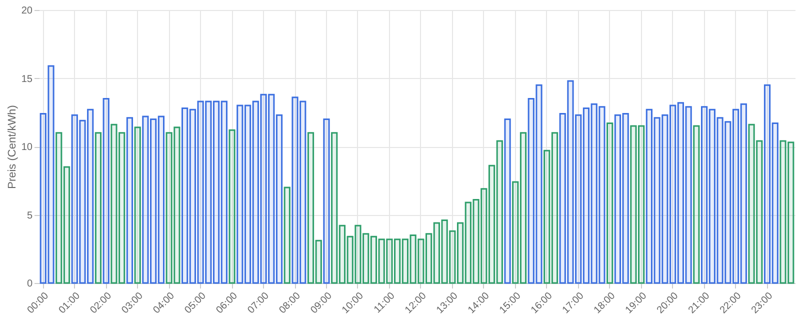 The width and height of the screenshot is (800, 320). Describe the element at coordinates (12, 147) in the screenshot. I see `y-axis-title: Preis (Cent/kWh)` at that location.